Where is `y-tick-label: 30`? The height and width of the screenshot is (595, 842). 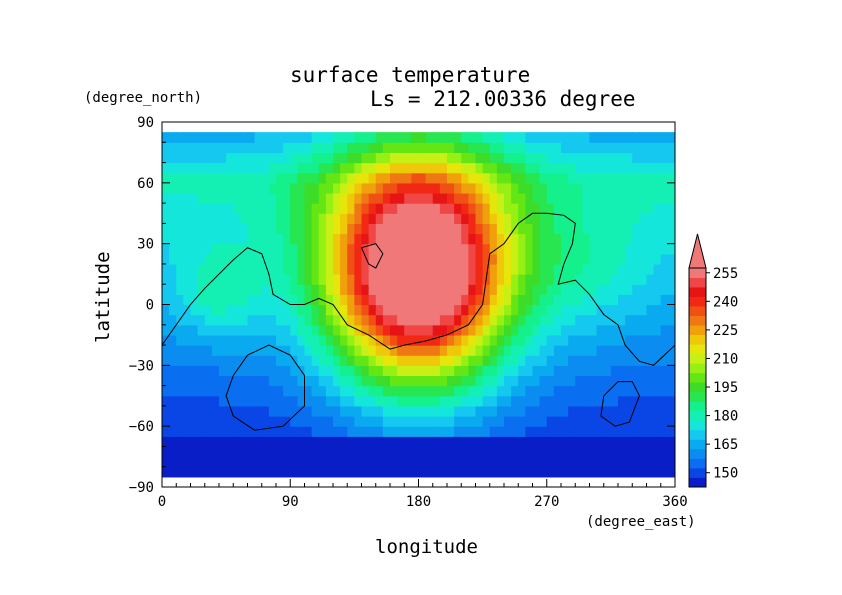 y-tick-label: 30 is located at coordinates (145, 245).